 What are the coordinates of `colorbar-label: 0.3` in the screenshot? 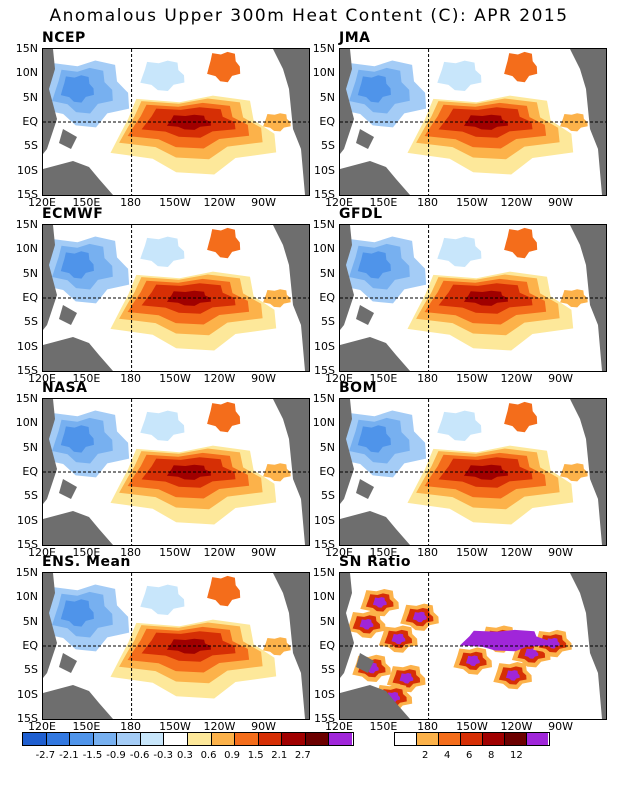 It's located at (185, 755).